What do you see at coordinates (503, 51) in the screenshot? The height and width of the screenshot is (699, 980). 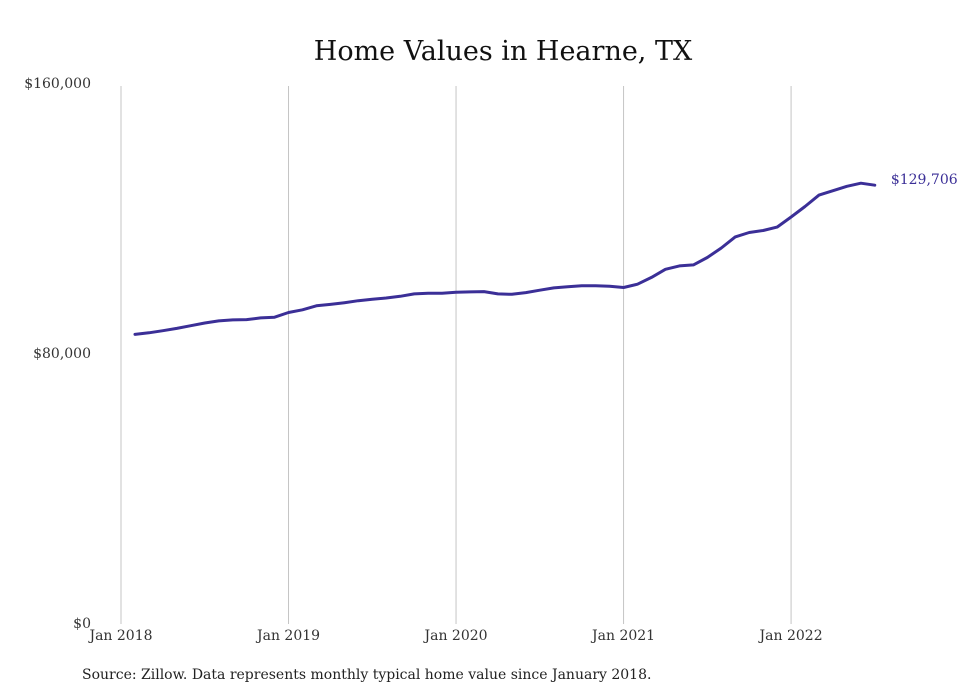 I see `chart-title: Home Values in Hearne, TX` at bounding box center [503, 51].